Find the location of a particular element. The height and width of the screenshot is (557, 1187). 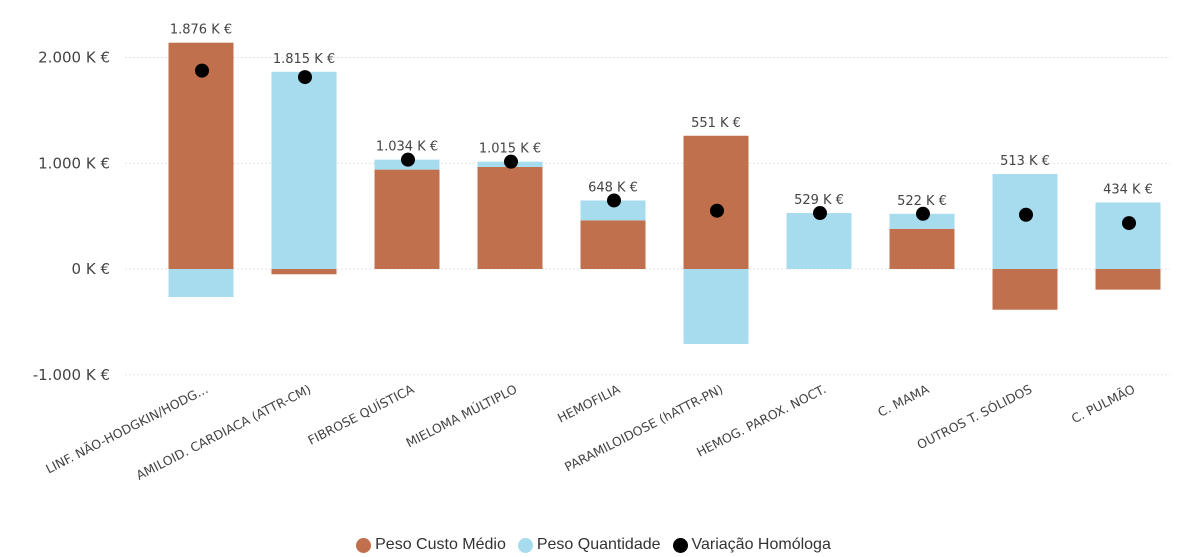

data-label: 1.034 K € is located at coordinates (407, 147).